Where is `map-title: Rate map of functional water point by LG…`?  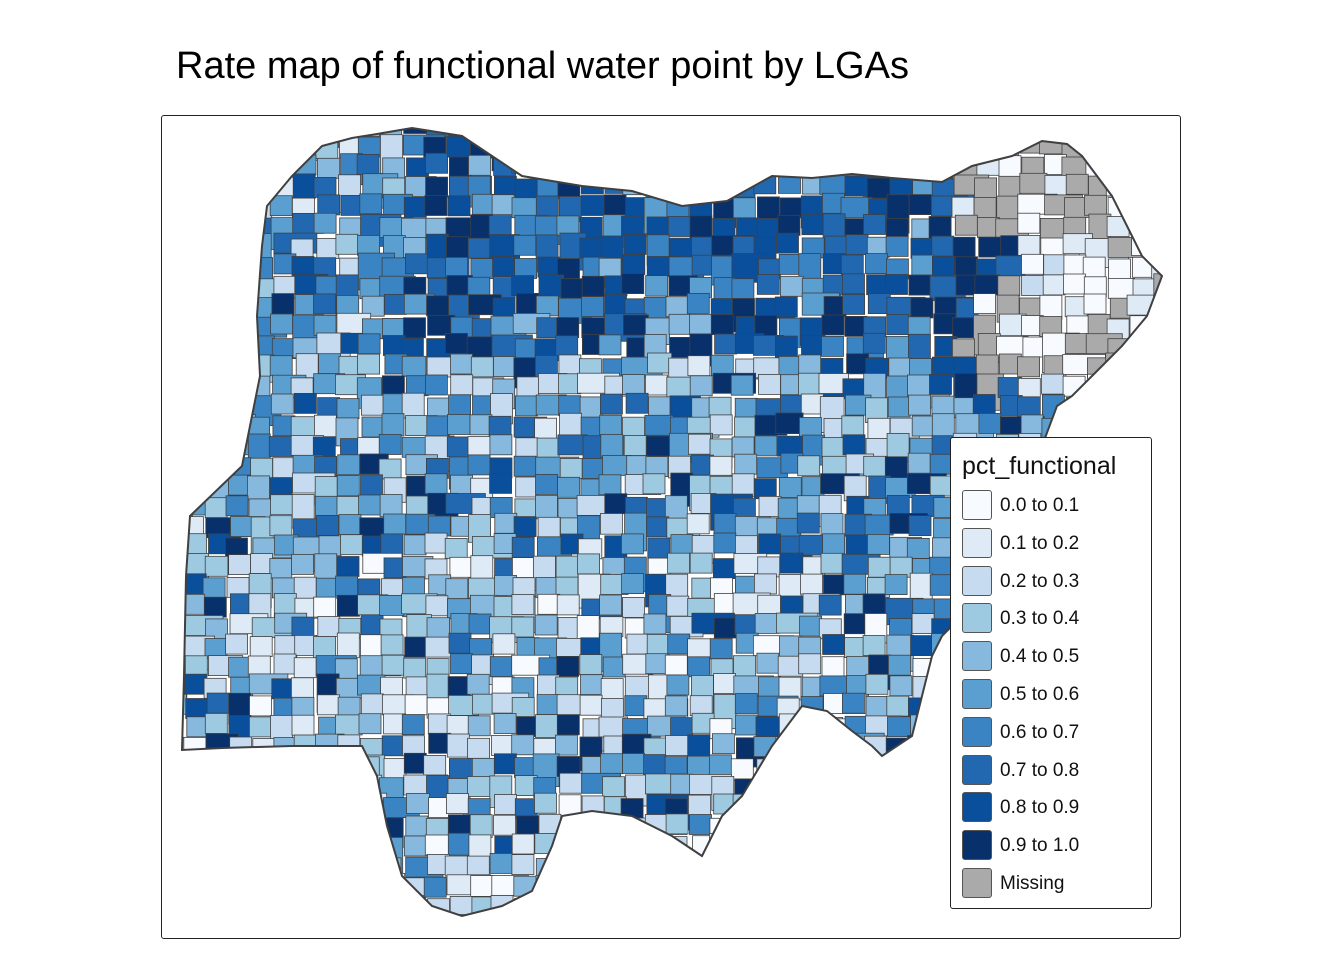 map-title: Rate map of functional water point by LG… is located at coordinates (542, 66).